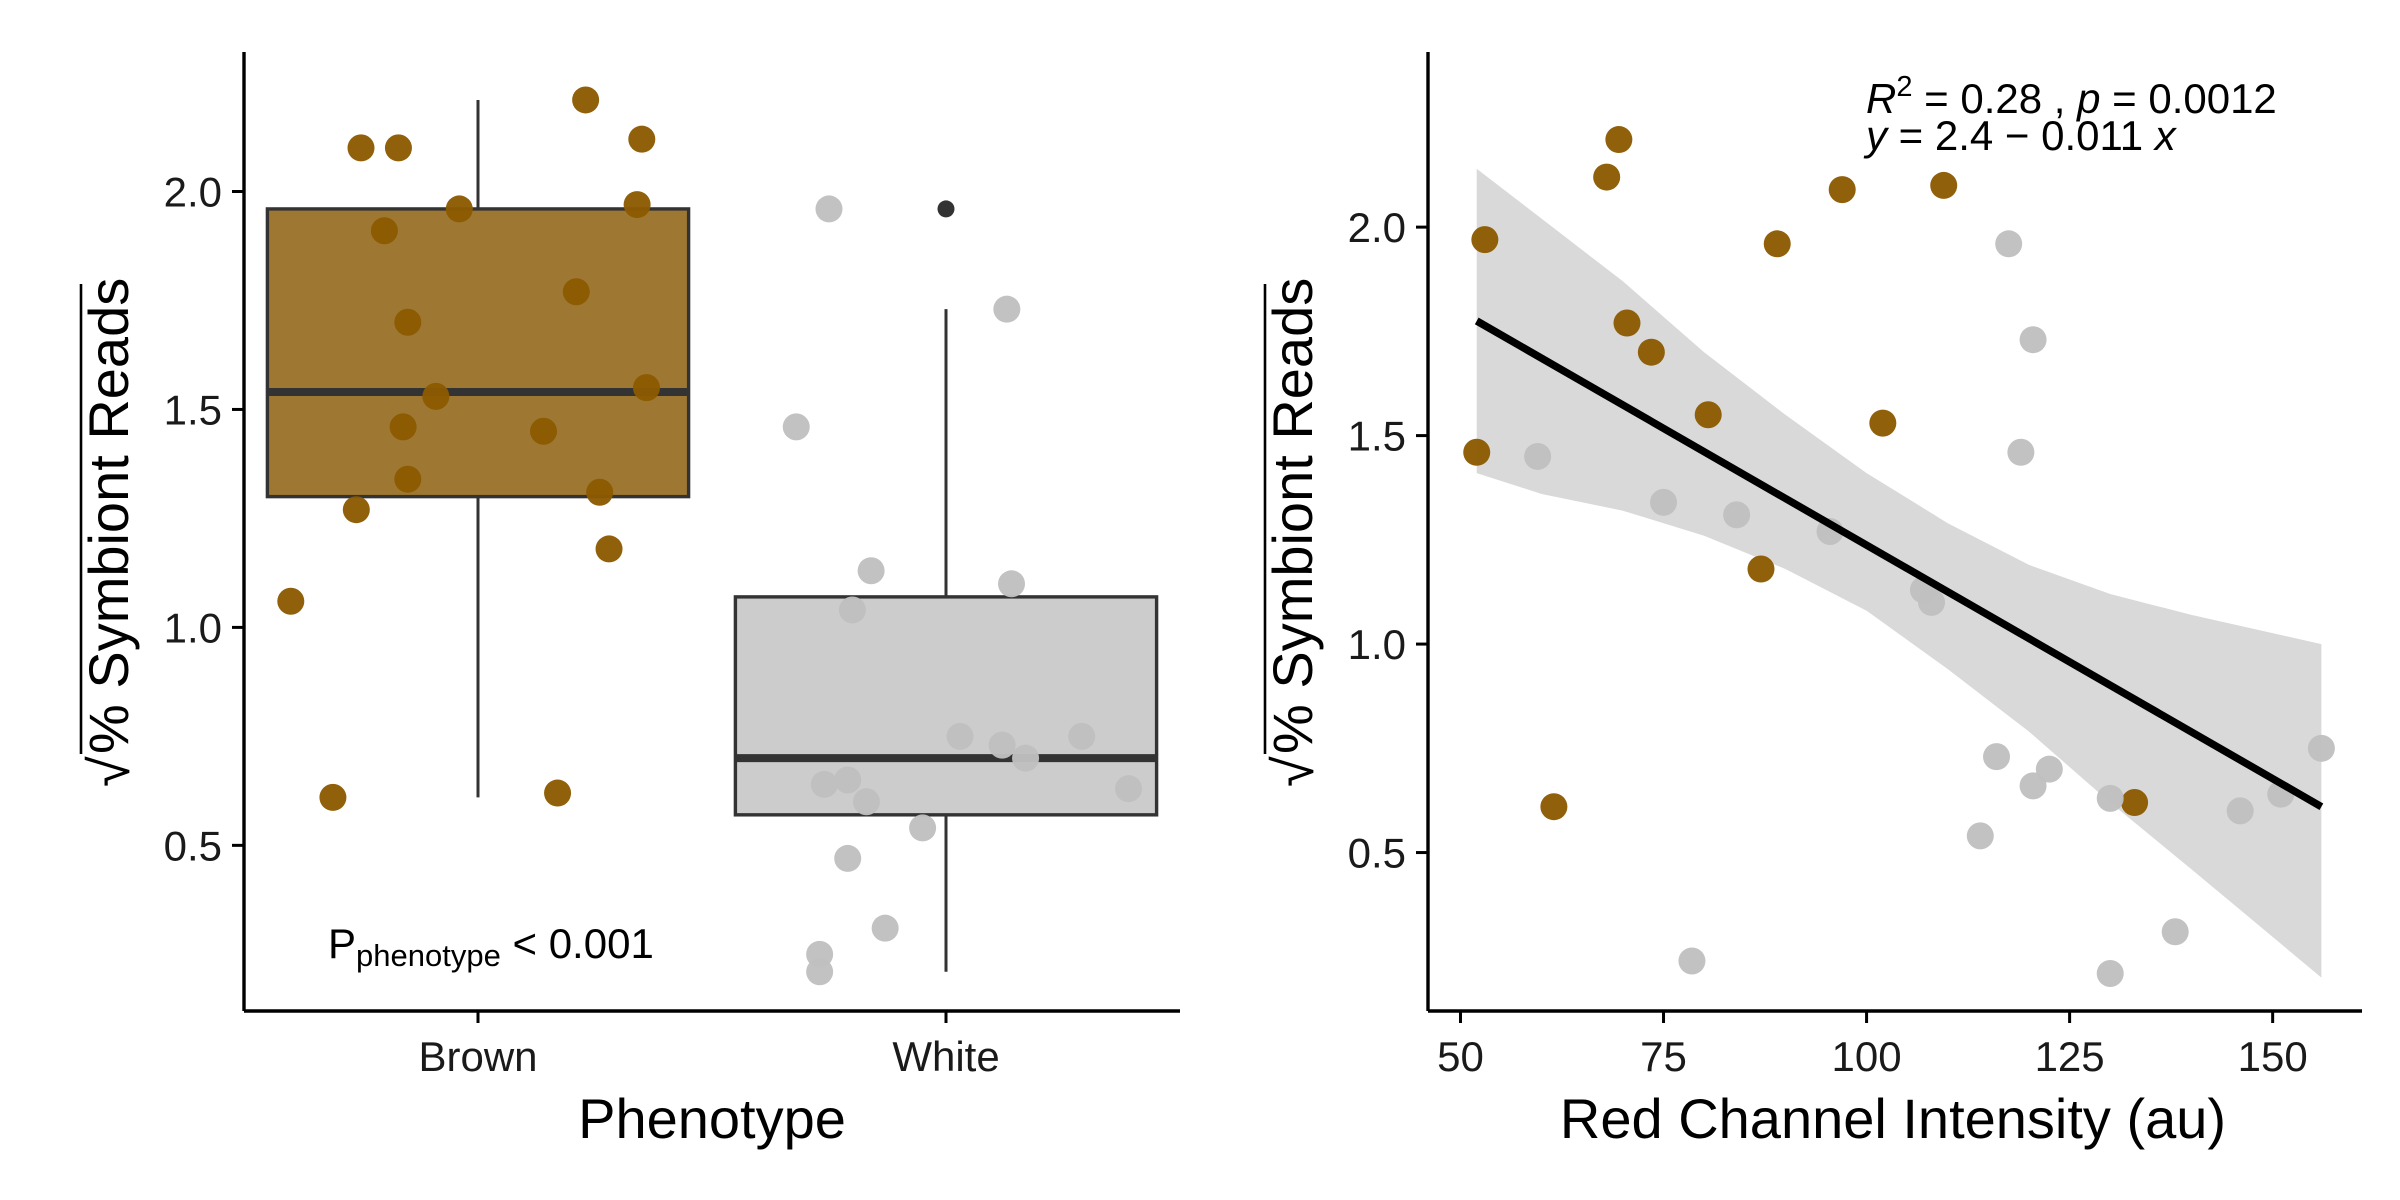 The height and width of the screenshot is (1200, 2400). I want to click on x-axis-title-2: Red Channel Intensity (au), so click(1893, 1118).